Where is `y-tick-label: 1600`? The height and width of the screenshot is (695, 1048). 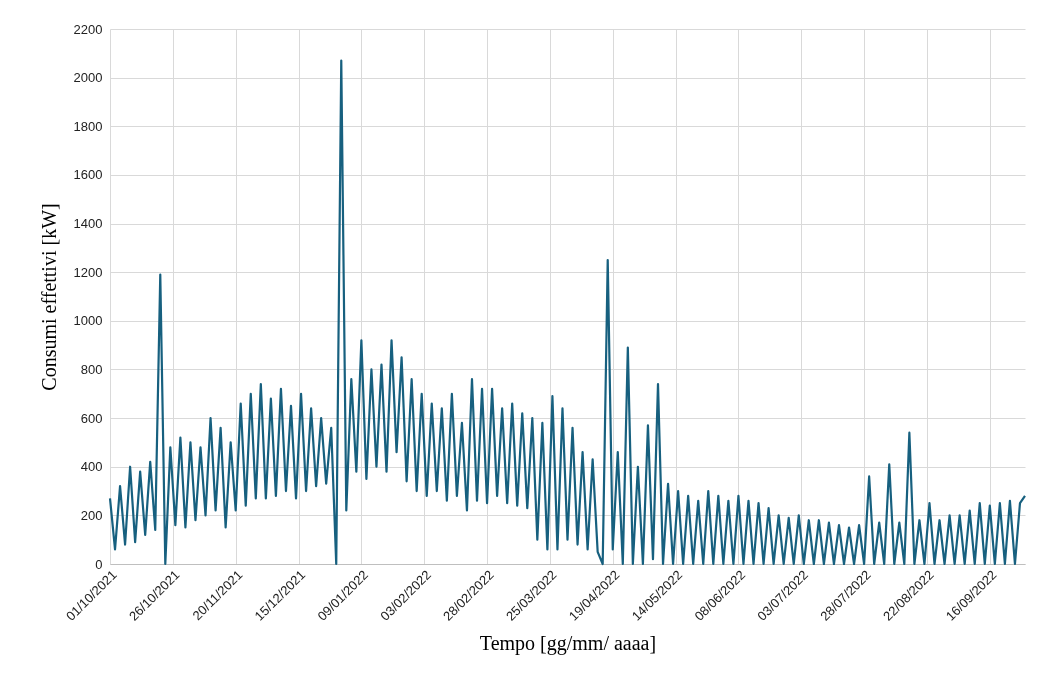
y-tick-label: 1600 is located at coordinates (88, 175).